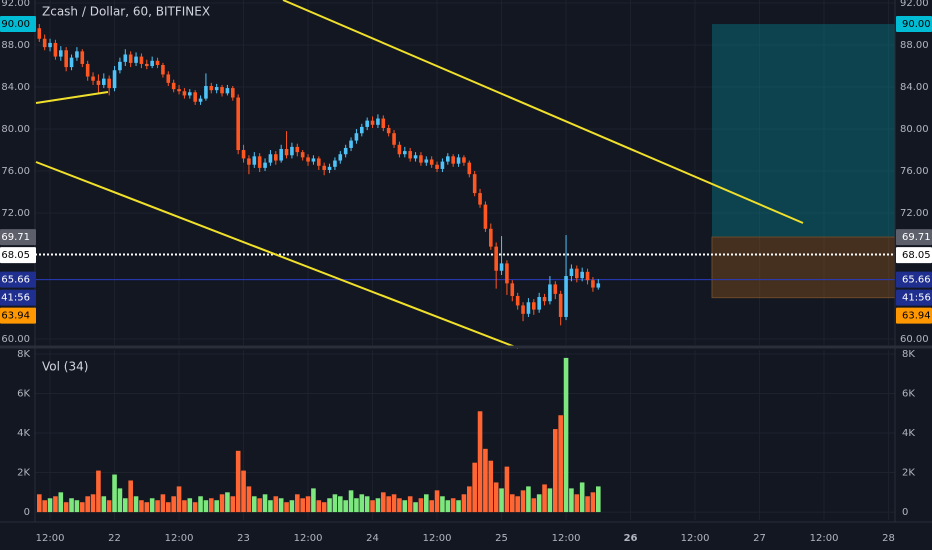  I want to click on y-tick-label: 0, so click(27, 512).